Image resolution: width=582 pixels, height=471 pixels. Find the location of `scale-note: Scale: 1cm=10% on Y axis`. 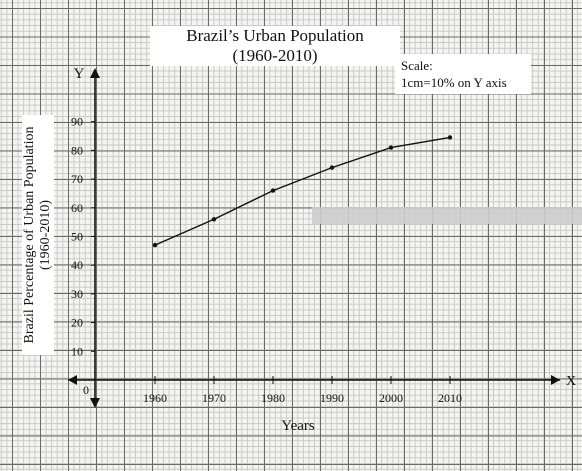

scale-note: Scale: 1cm=10% on Y axis is located at coordinates (463, 74).